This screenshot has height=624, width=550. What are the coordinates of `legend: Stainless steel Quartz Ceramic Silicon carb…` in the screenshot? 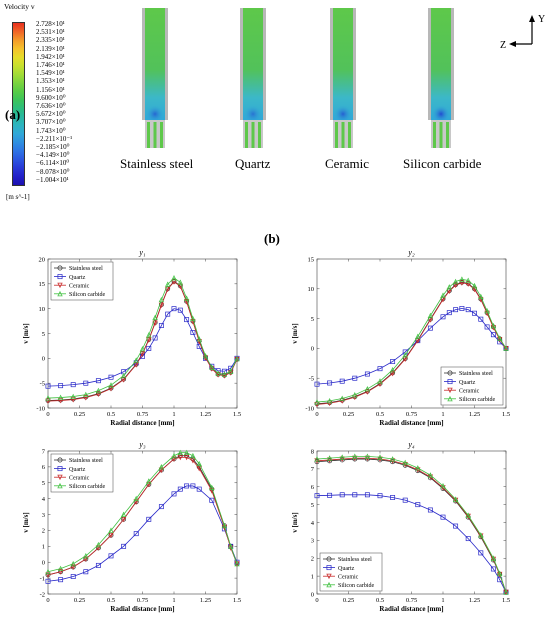 It's located at (82, 473).